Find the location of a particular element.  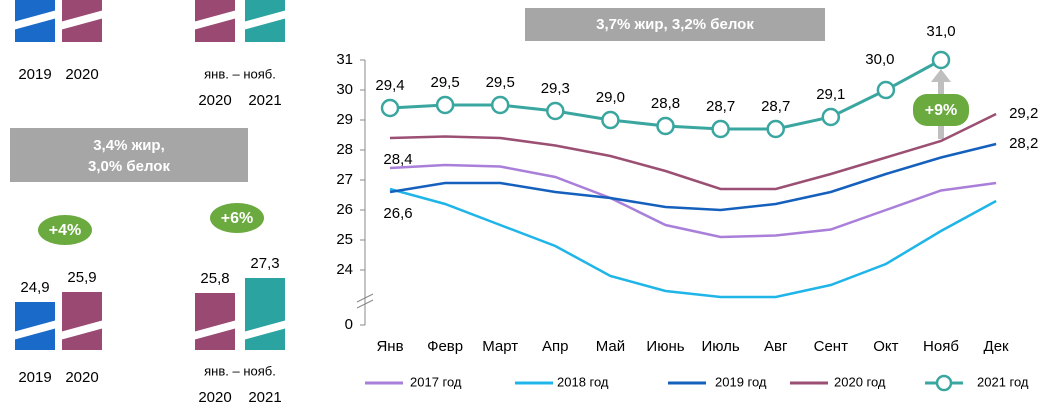

legend-label: 2019 год is located at coordinates (741, 381).